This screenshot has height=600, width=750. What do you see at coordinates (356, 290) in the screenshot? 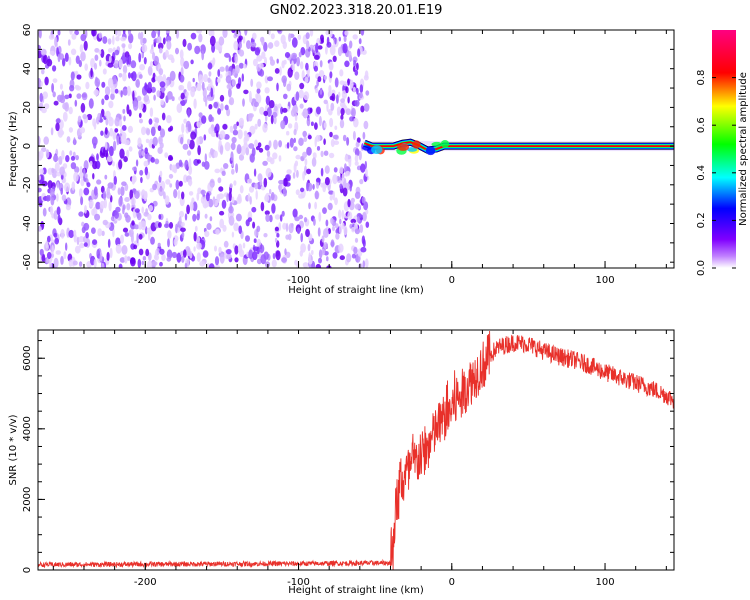
I see `x-axis-label: Height of straight line (km)` at bounding box center [356, 290].